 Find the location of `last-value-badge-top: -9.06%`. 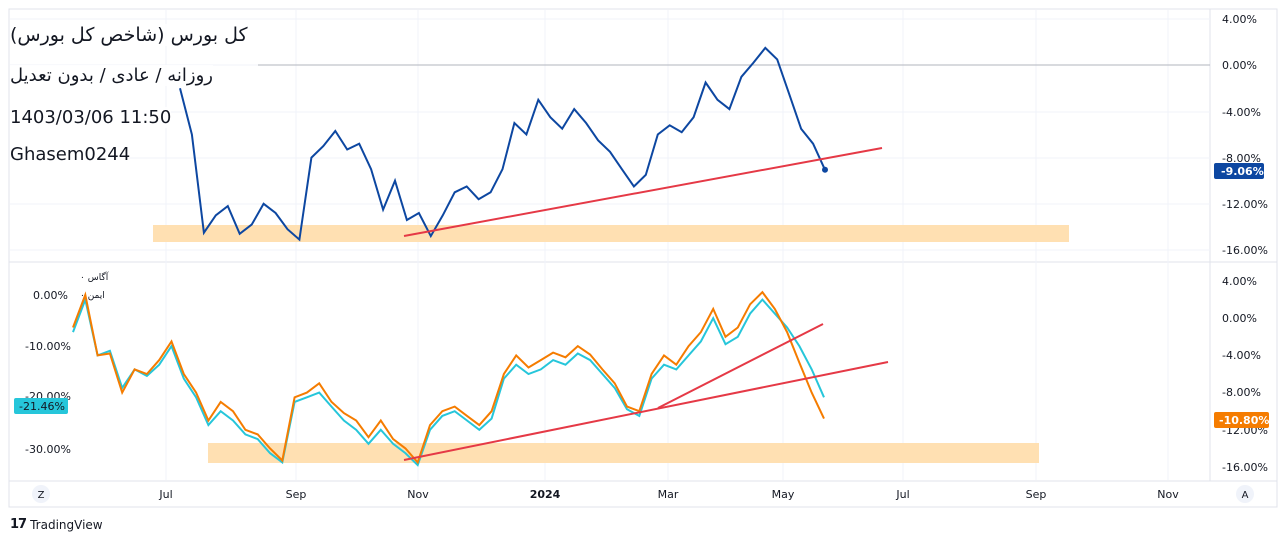

last-value-badge-top: -9.06% is located at coordinates (1239, 171).